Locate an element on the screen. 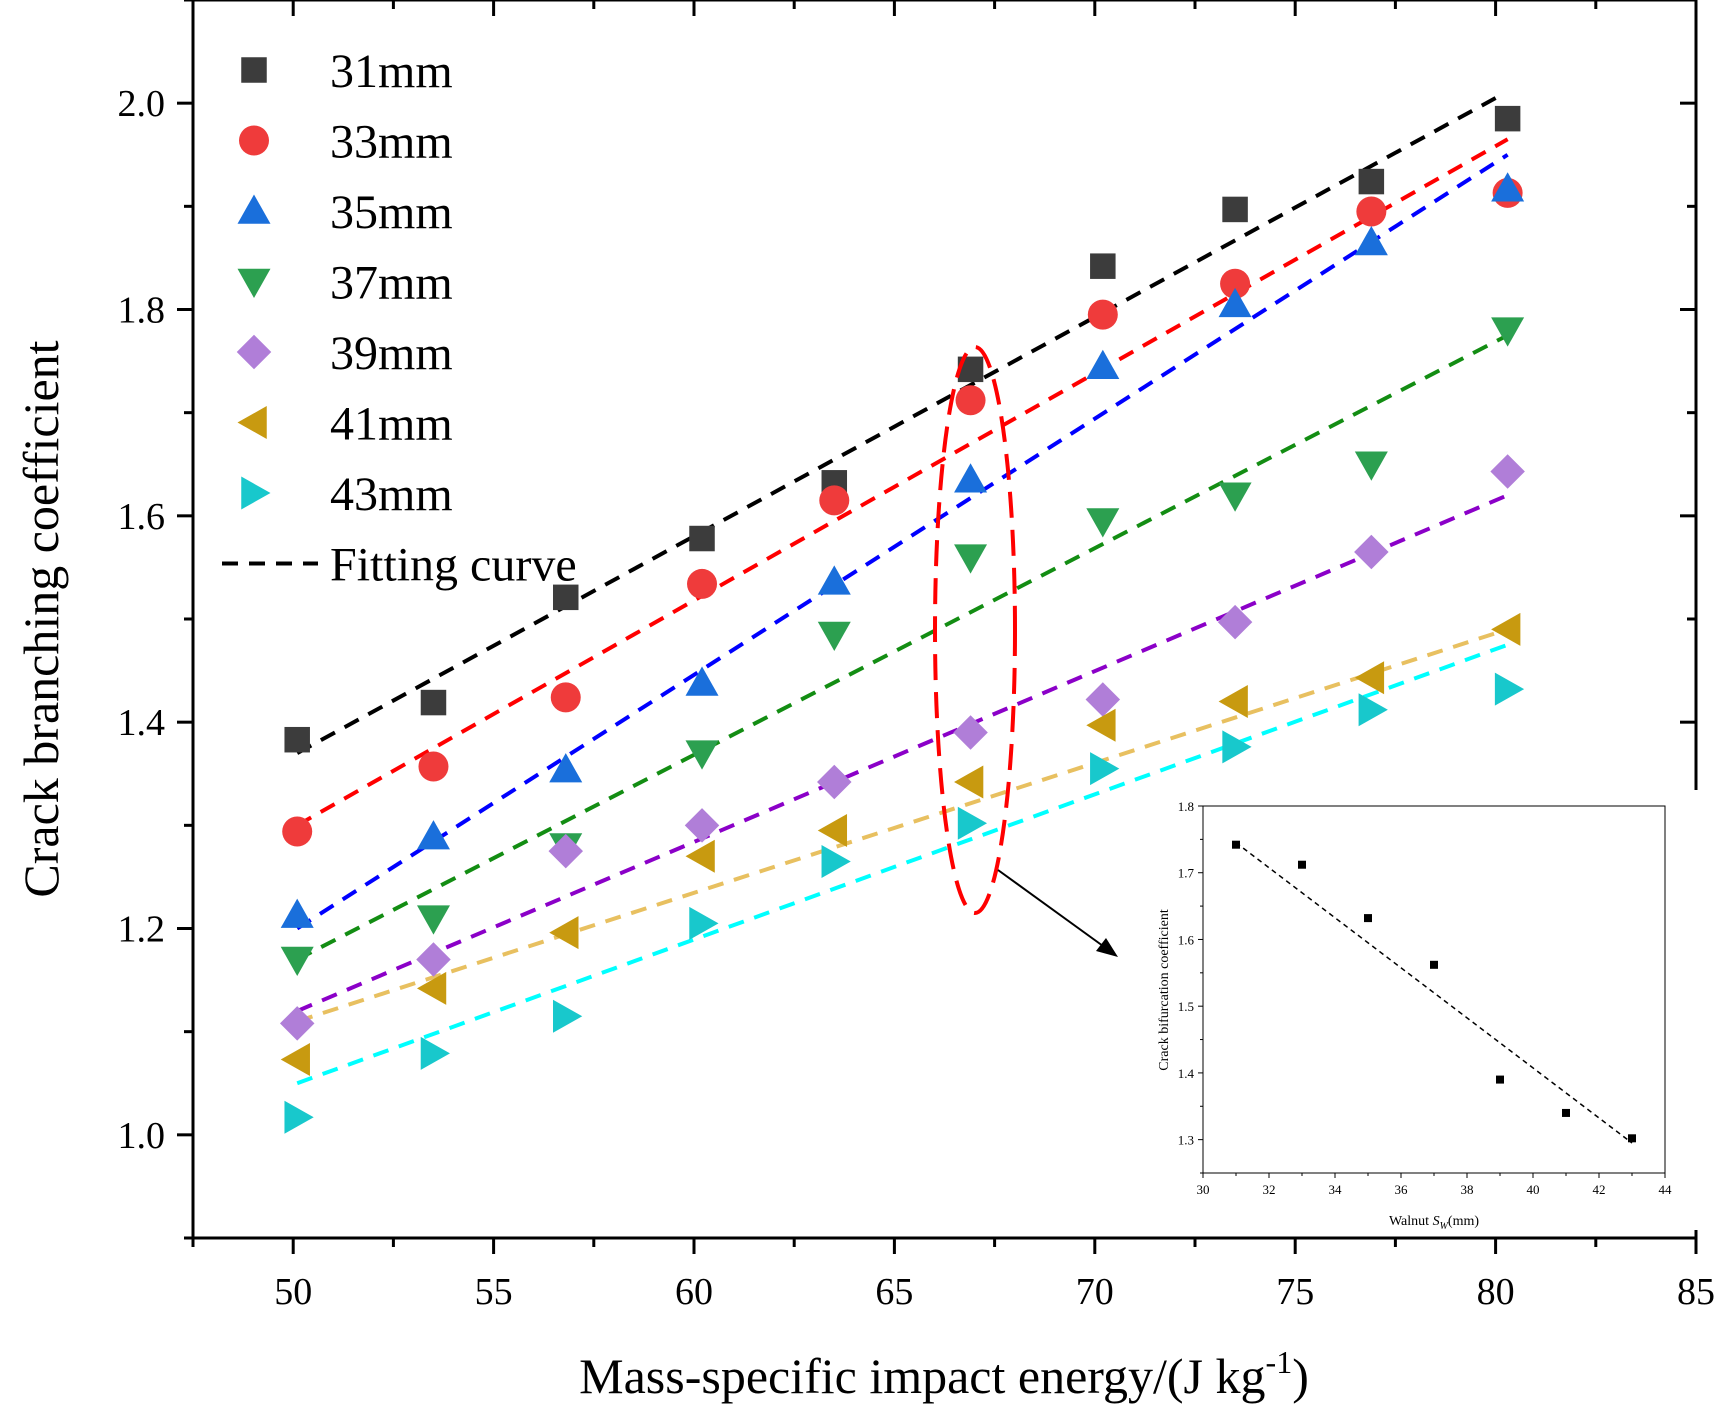 The height and width of the screenshot is (1423, 1735). y-axis-title: Crack branching coefficient is located at coordinates (41, 618).